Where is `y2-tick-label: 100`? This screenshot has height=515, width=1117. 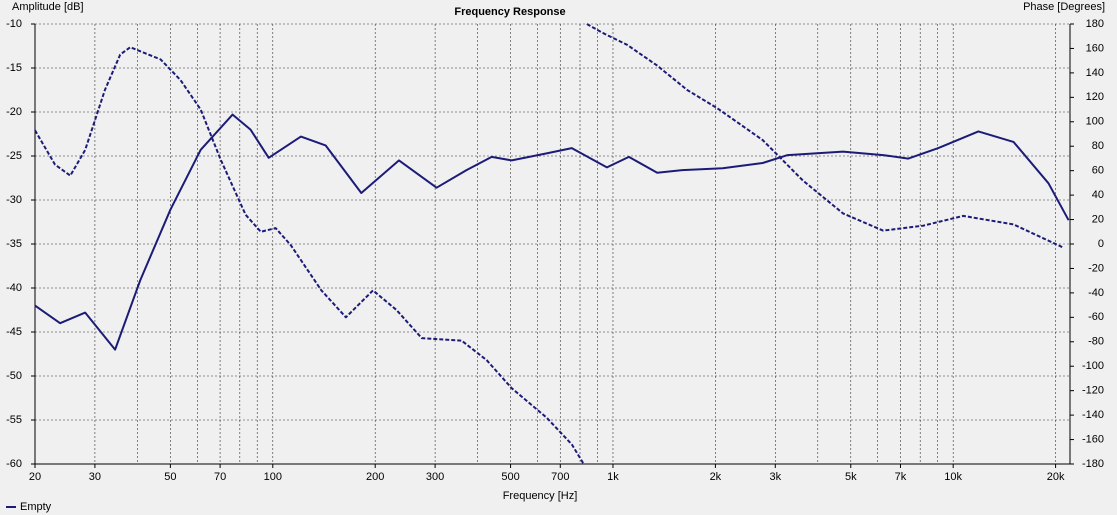 y2-tick-label: 100 is located at coordinates (1095, 122).